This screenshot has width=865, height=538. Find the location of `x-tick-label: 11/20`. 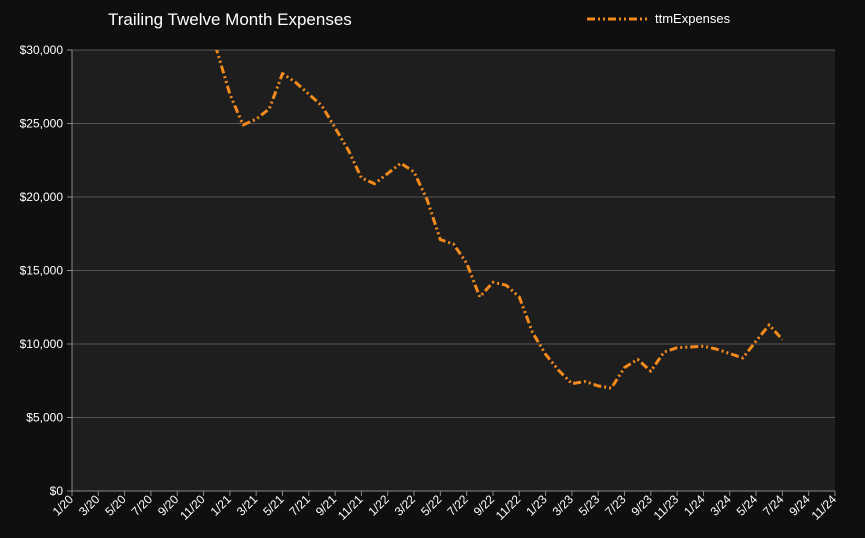

x-tick-label: 11/20 is located at coordinates (192, 507).